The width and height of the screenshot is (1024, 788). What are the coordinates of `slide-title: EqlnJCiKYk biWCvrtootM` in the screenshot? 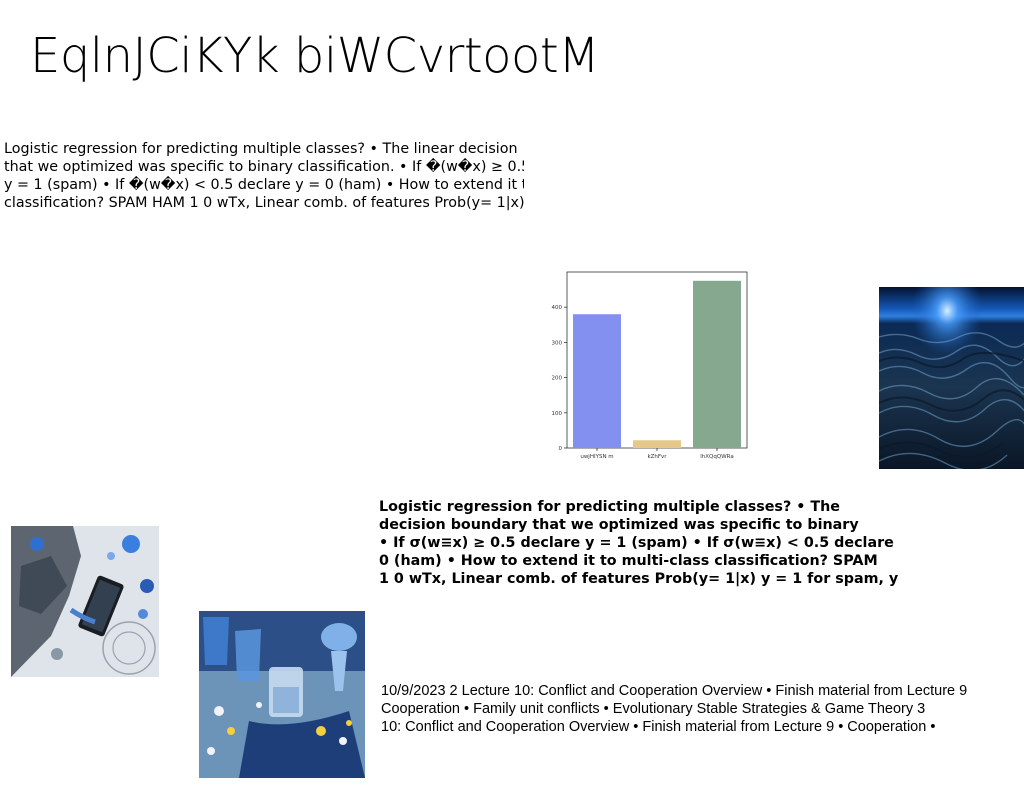 It's located at (315, 56).